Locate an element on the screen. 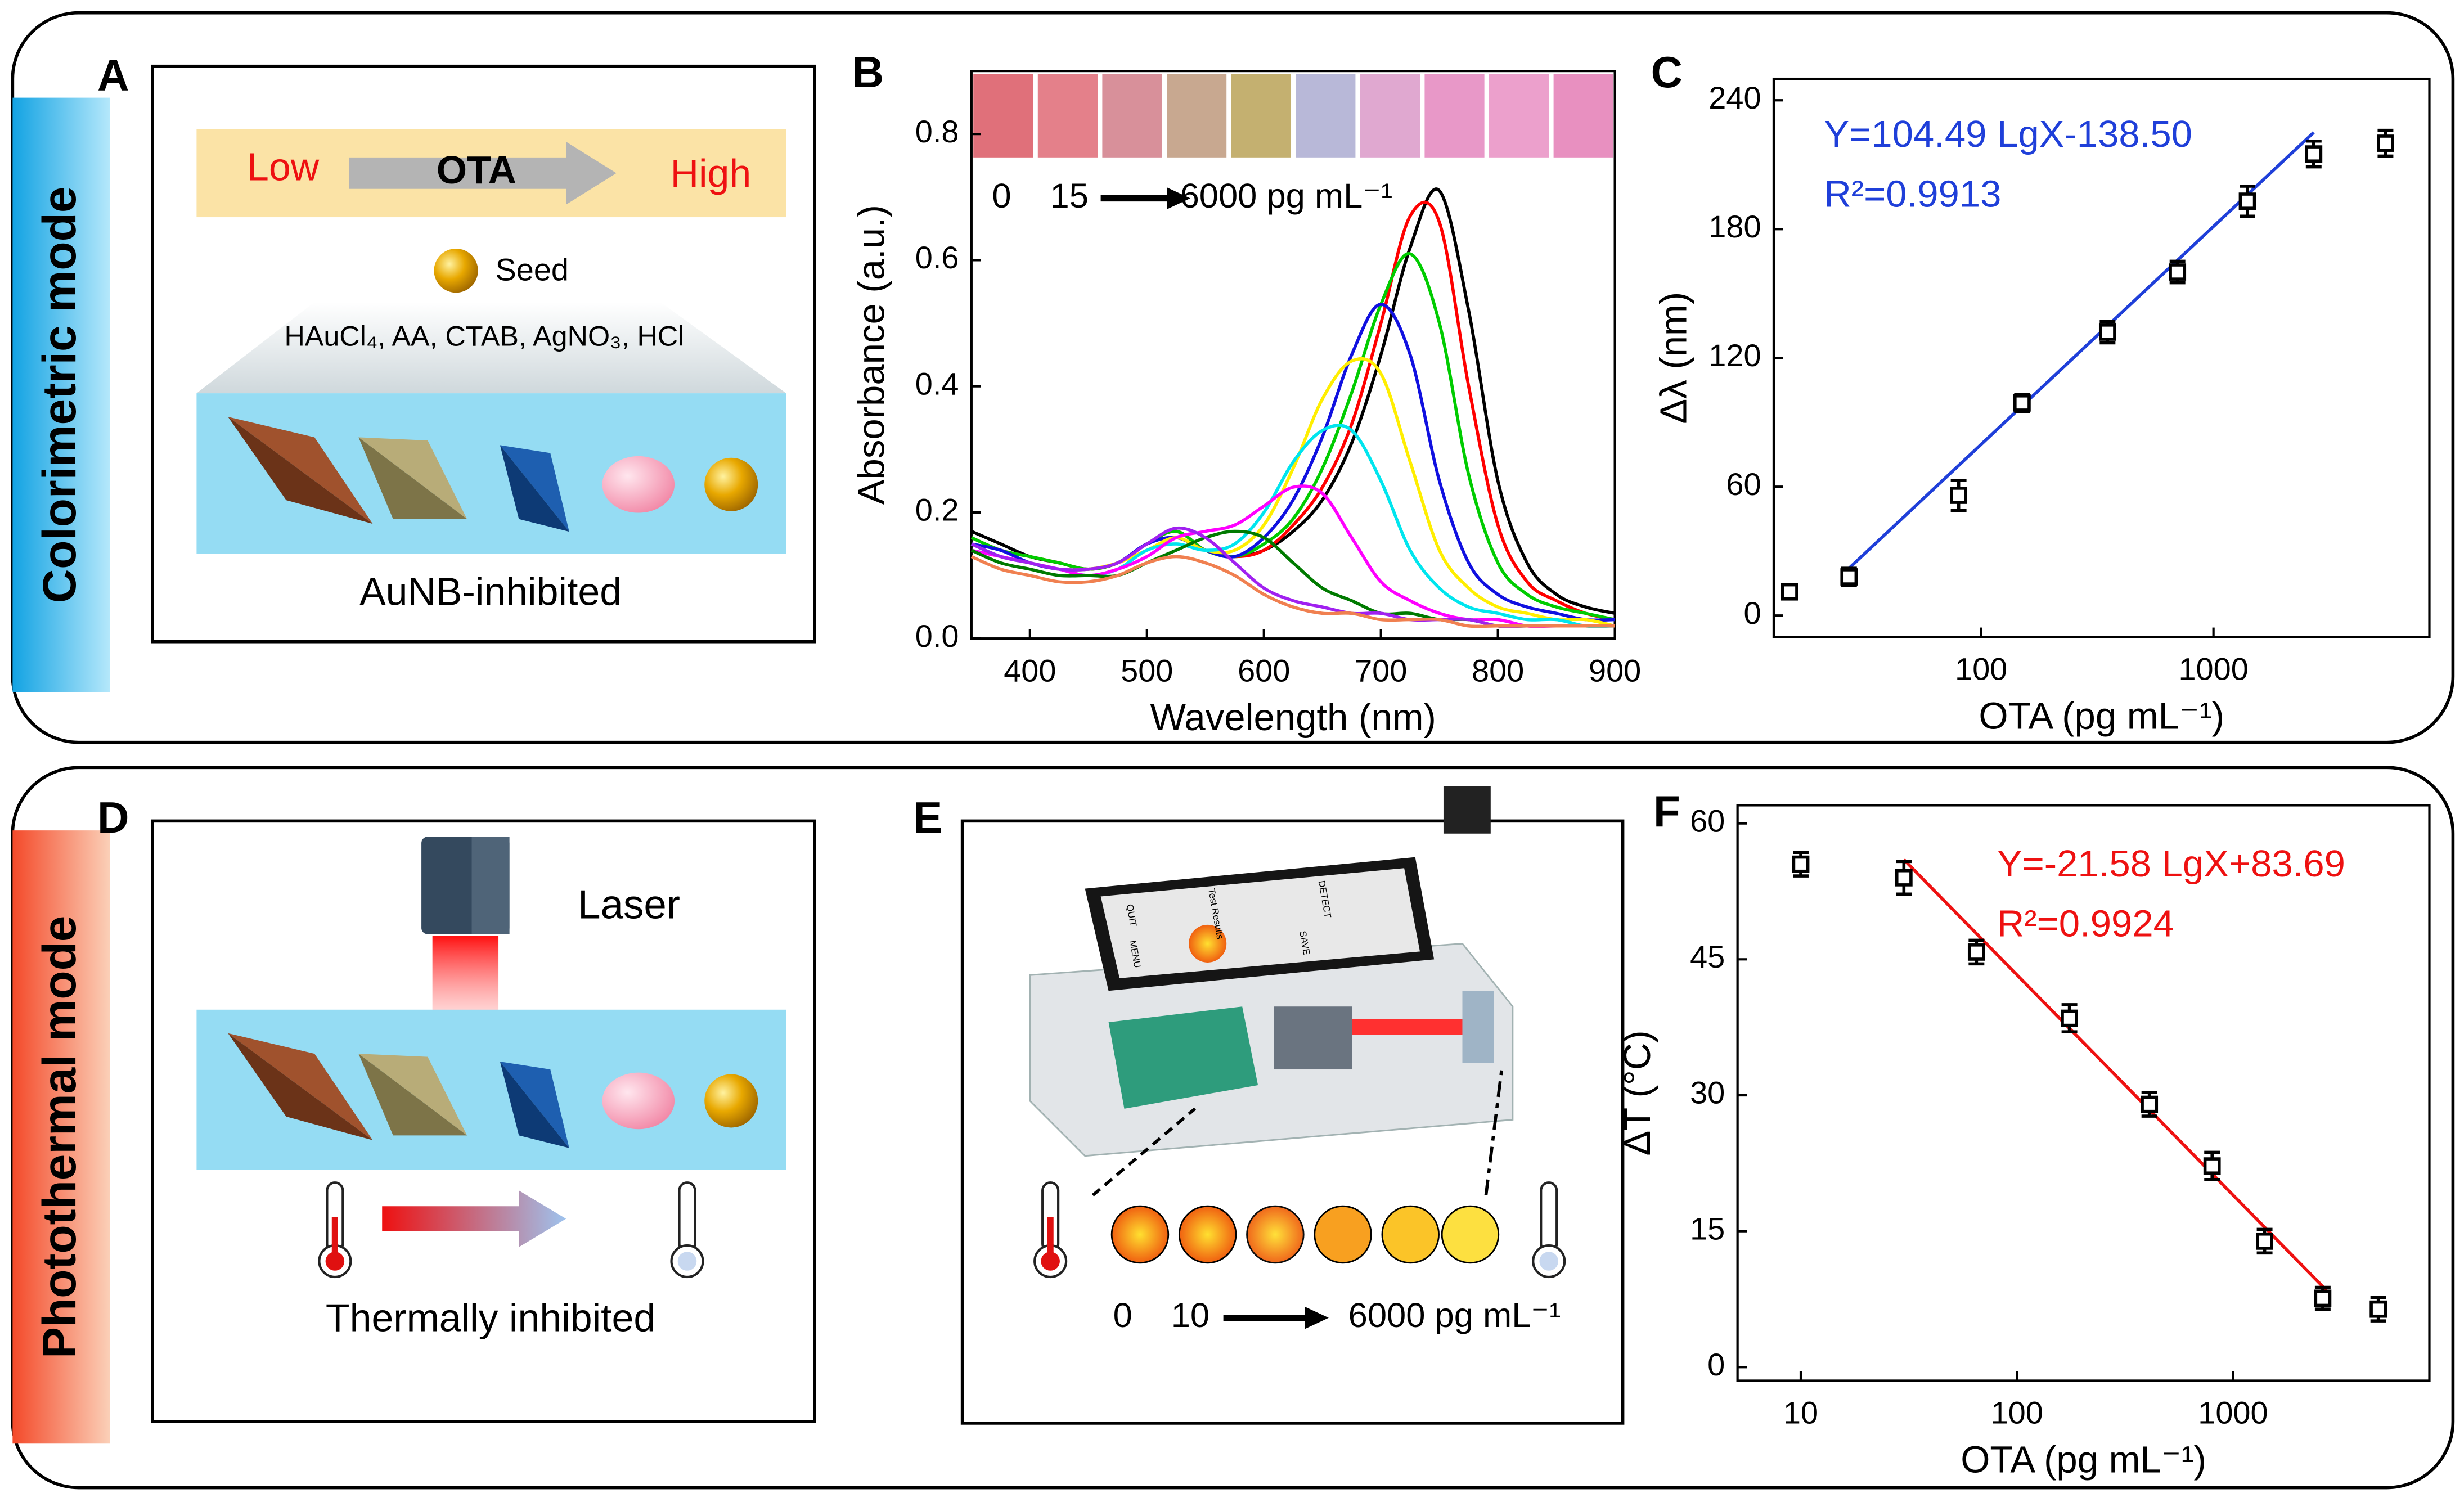 This screenshot has height=1502, width=2464. low-label: Low is located at coordinates (283, 167).